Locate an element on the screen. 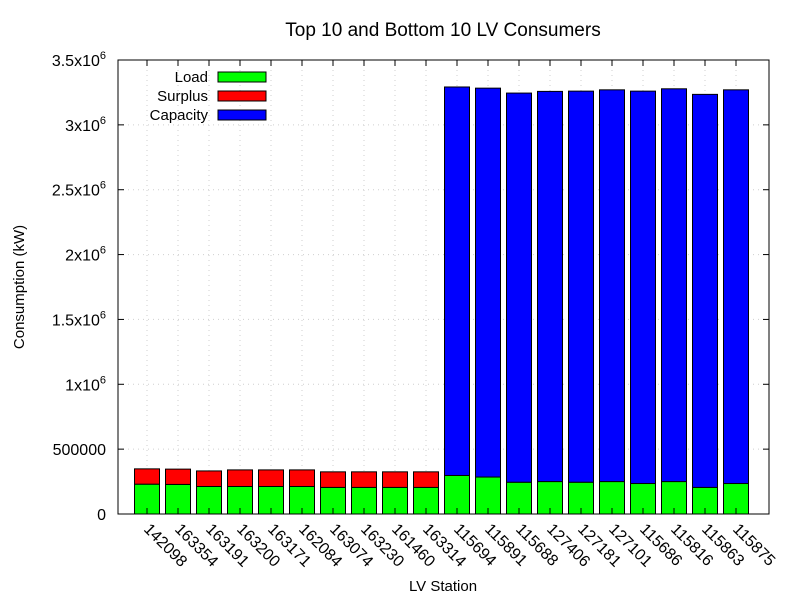 The width and height of the screenshot is (800, 600). y-tick-label: 1x10⁶ is located at coordinates (85, 384).